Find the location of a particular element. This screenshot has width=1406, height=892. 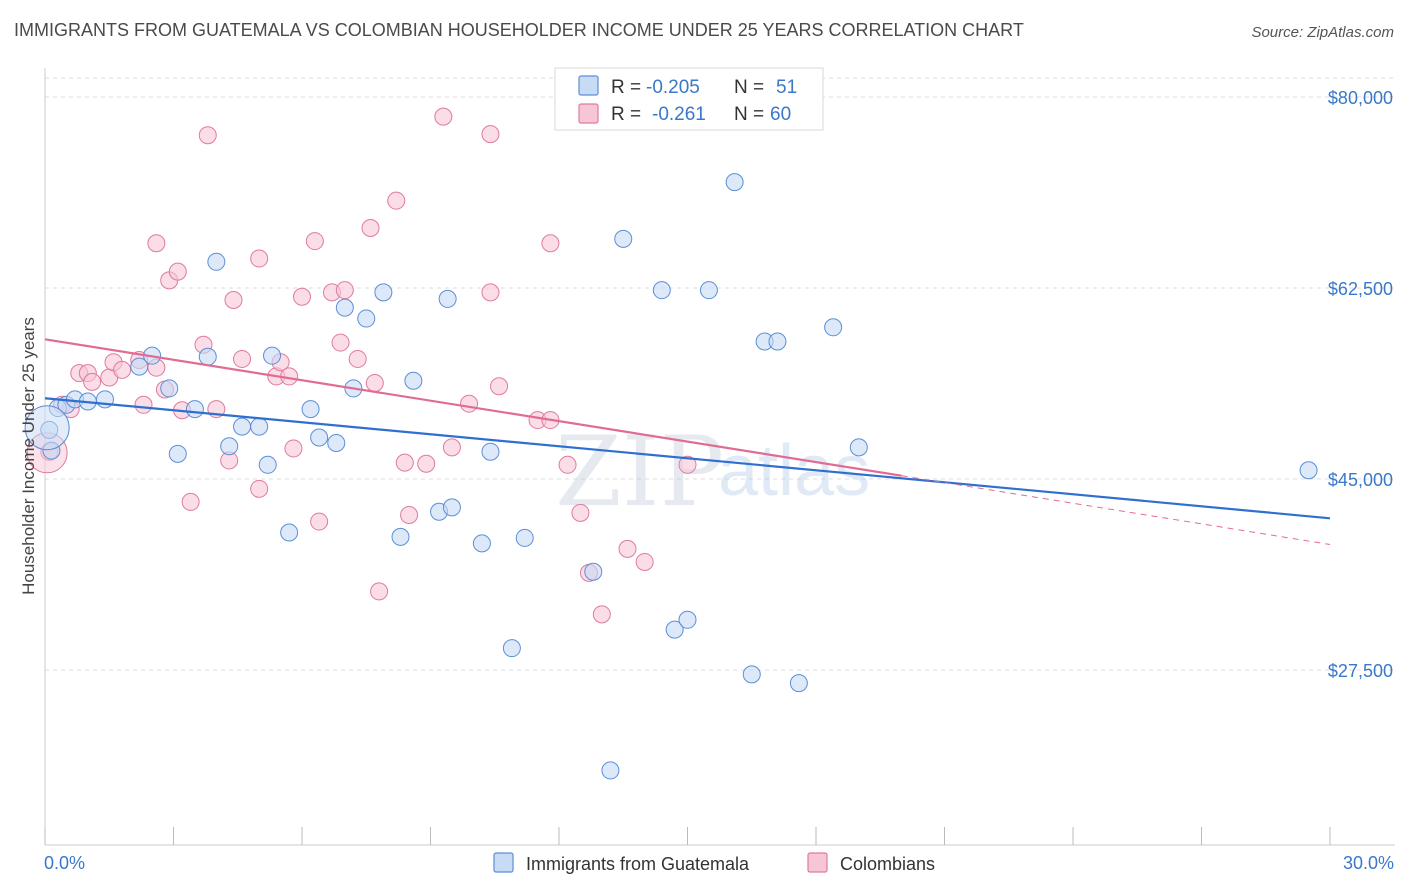

watermark-atlas: atlas is located at coordinates (794, 471).